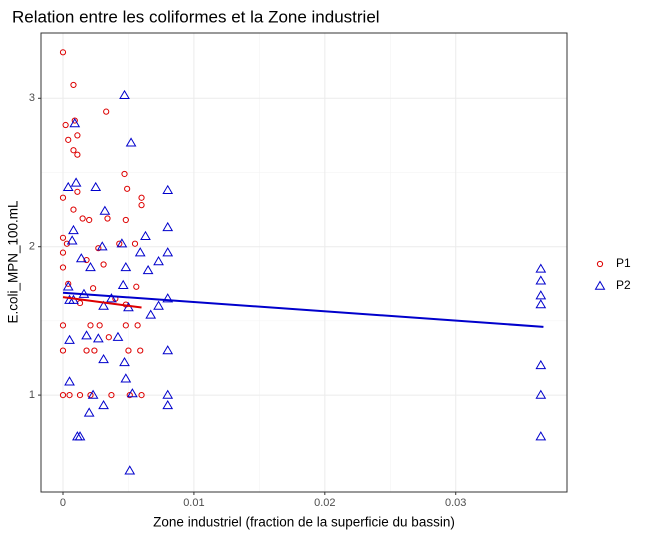 This screenshot has width=648, height=537. What do you see at coordinates (32, 395) in the screenshot?
I see `y-tick-label: 1` at bounding box center [32, 395].